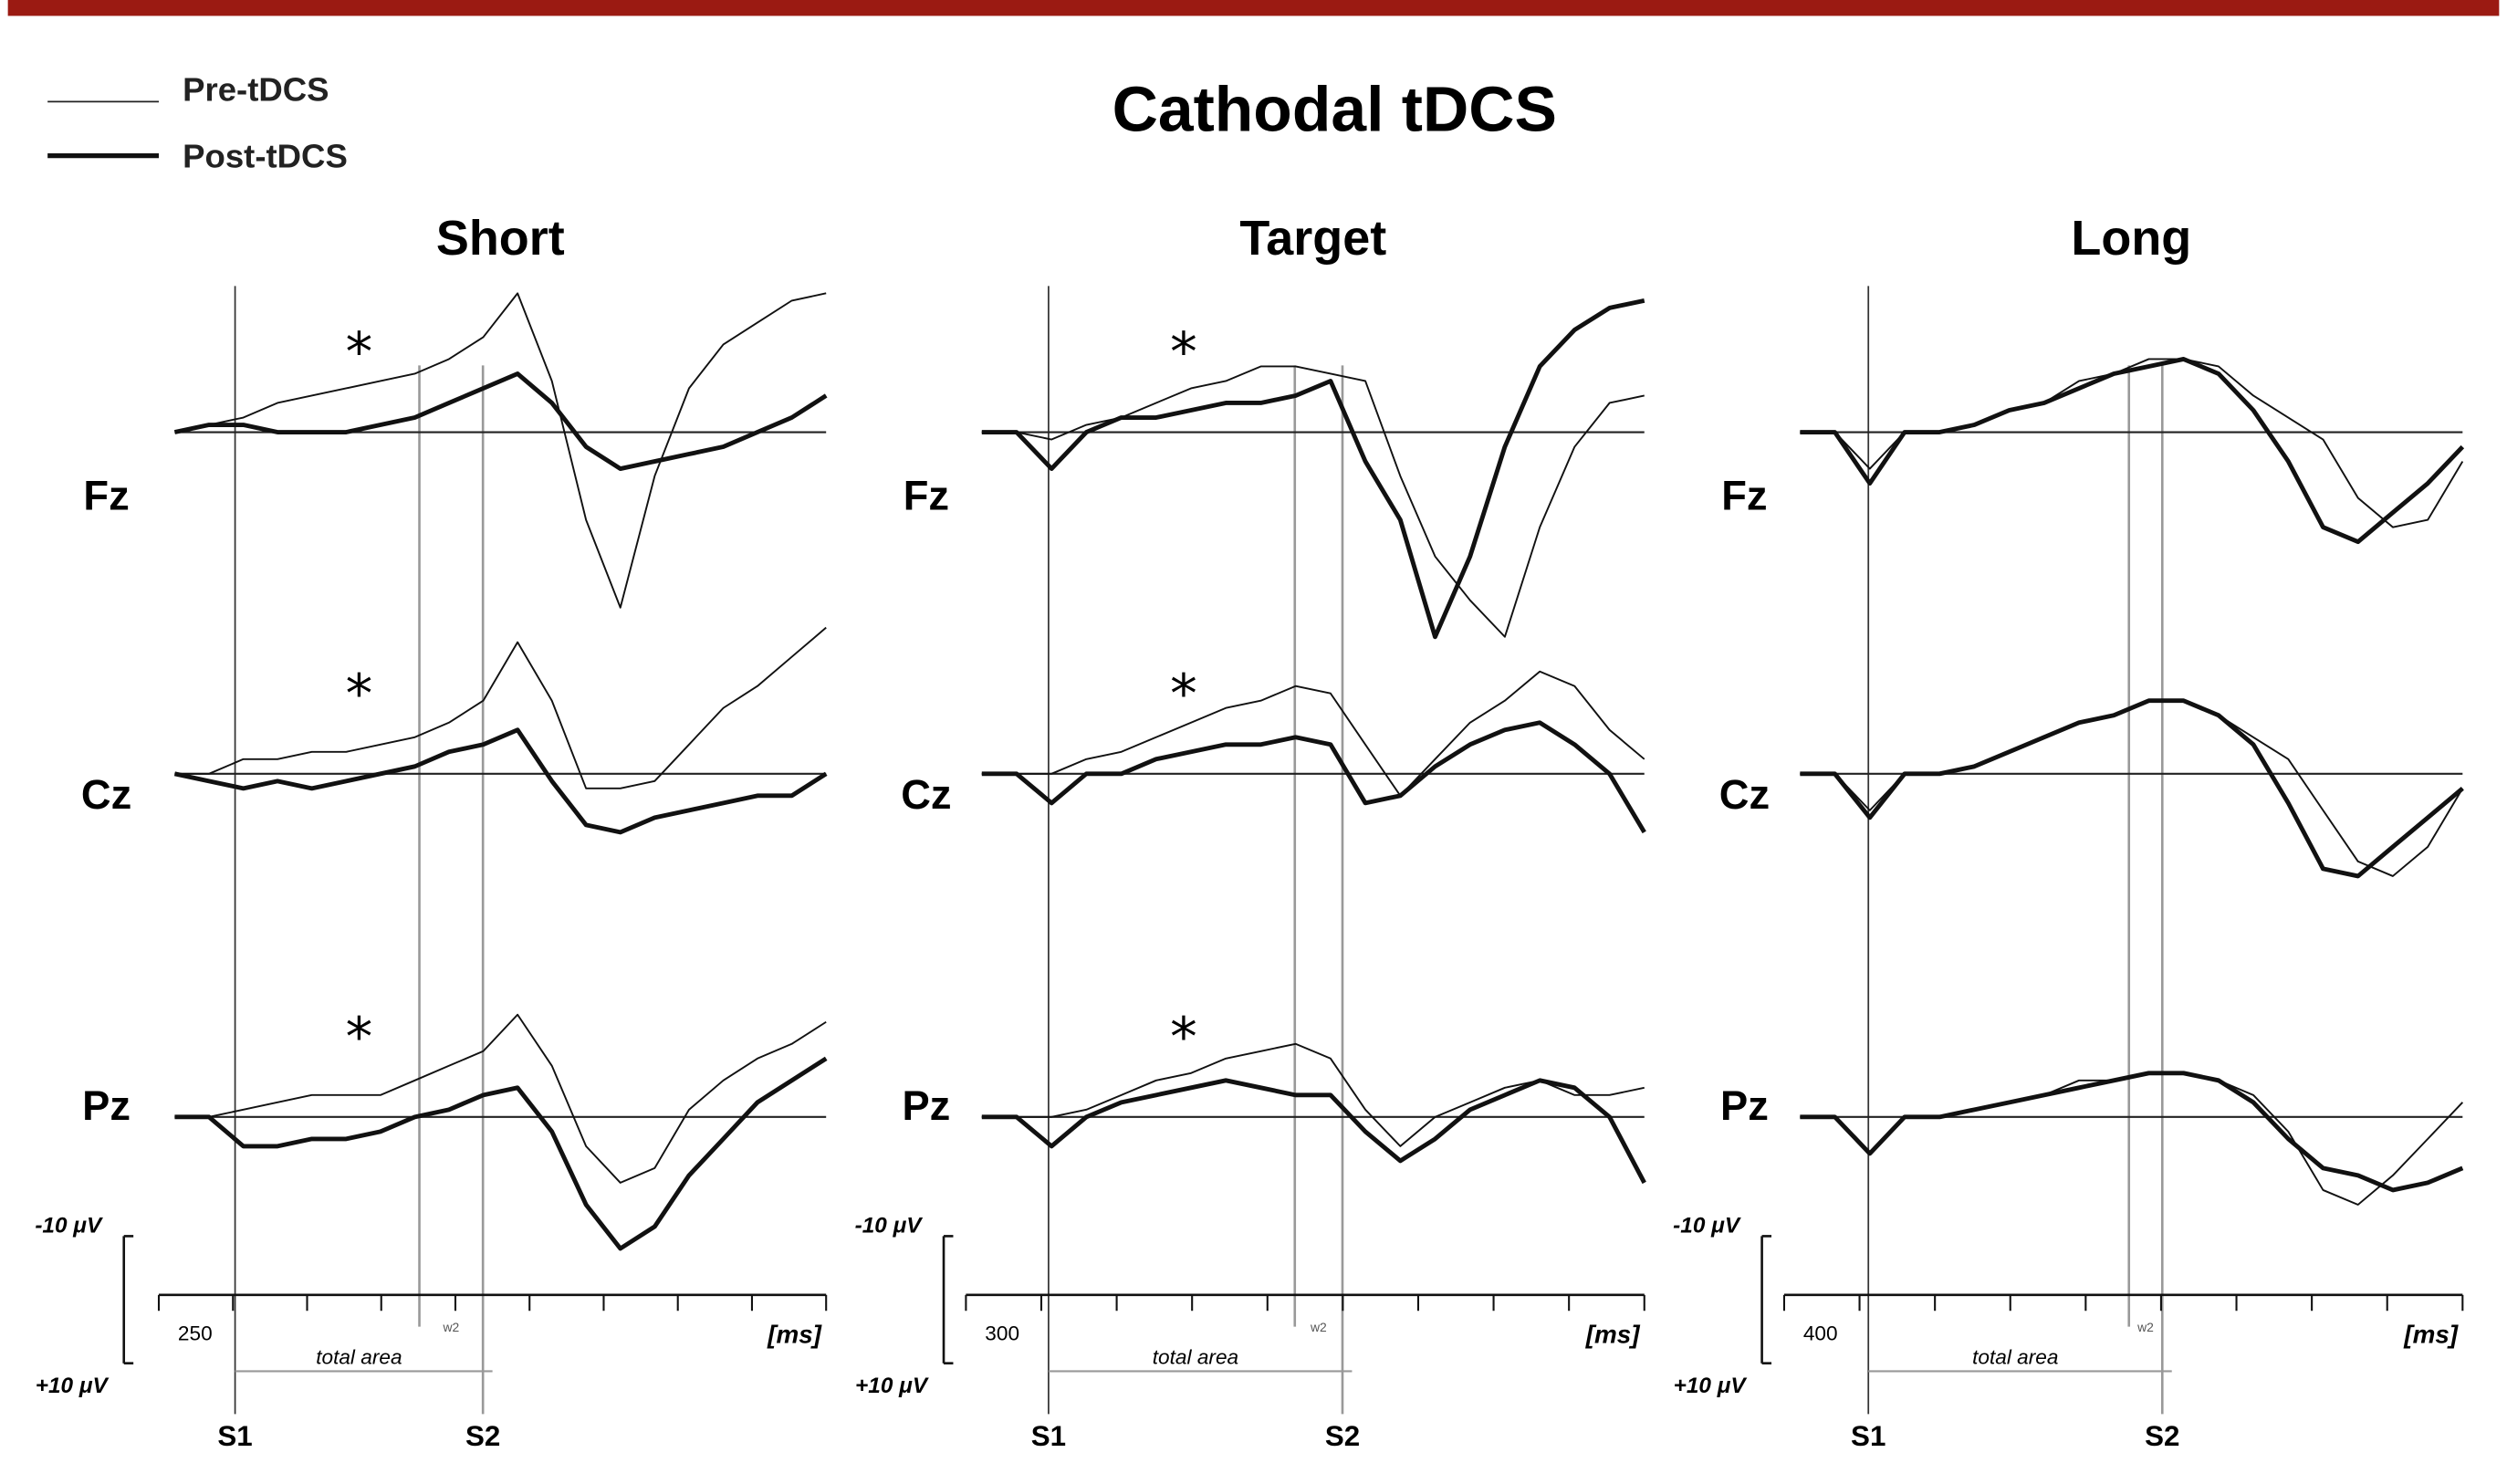 The height and width of the screenshot is (1484, 2507). Describe the element at coordinates (1820, 1333) in the screenshot. I see `axis-start: 400` at that location.